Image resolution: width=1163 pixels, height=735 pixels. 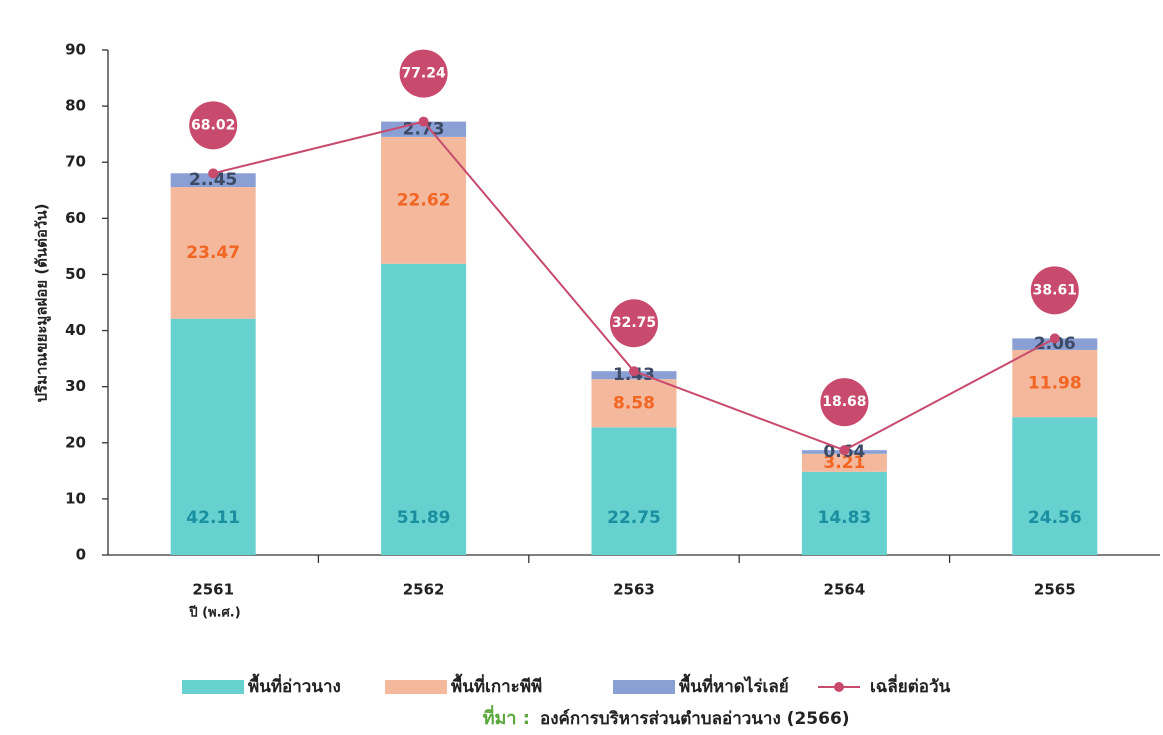 What do you see at coordinates (75, 442) in the screenshot?
I see `y-tick-label: 20` at bounding box center [75, 442].